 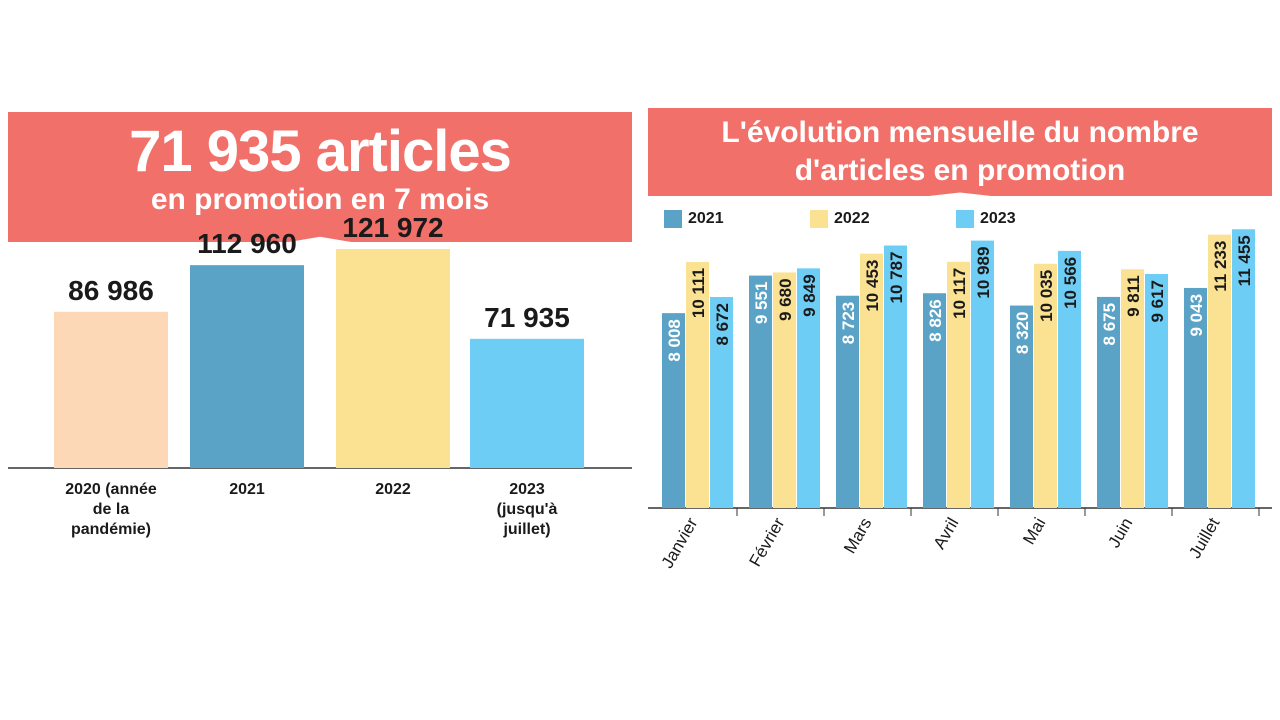 I want to click on monthly-value-label: 10 989, so click(x=983, y=273).